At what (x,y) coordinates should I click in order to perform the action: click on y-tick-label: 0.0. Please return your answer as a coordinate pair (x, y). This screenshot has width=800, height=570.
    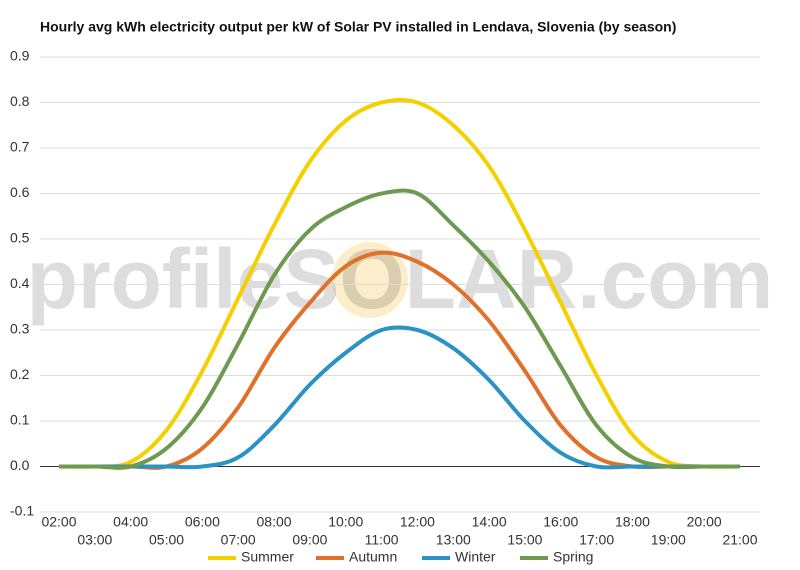
    Looking at the image, I should click on (20, 465).